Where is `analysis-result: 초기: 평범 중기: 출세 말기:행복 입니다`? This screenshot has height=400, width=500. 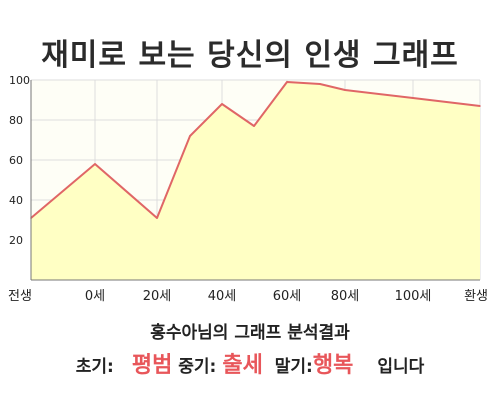 analysis-result: 초기: 평범 중기: 출세 말기:행복 입니다 is located at coordinates (250, 363).